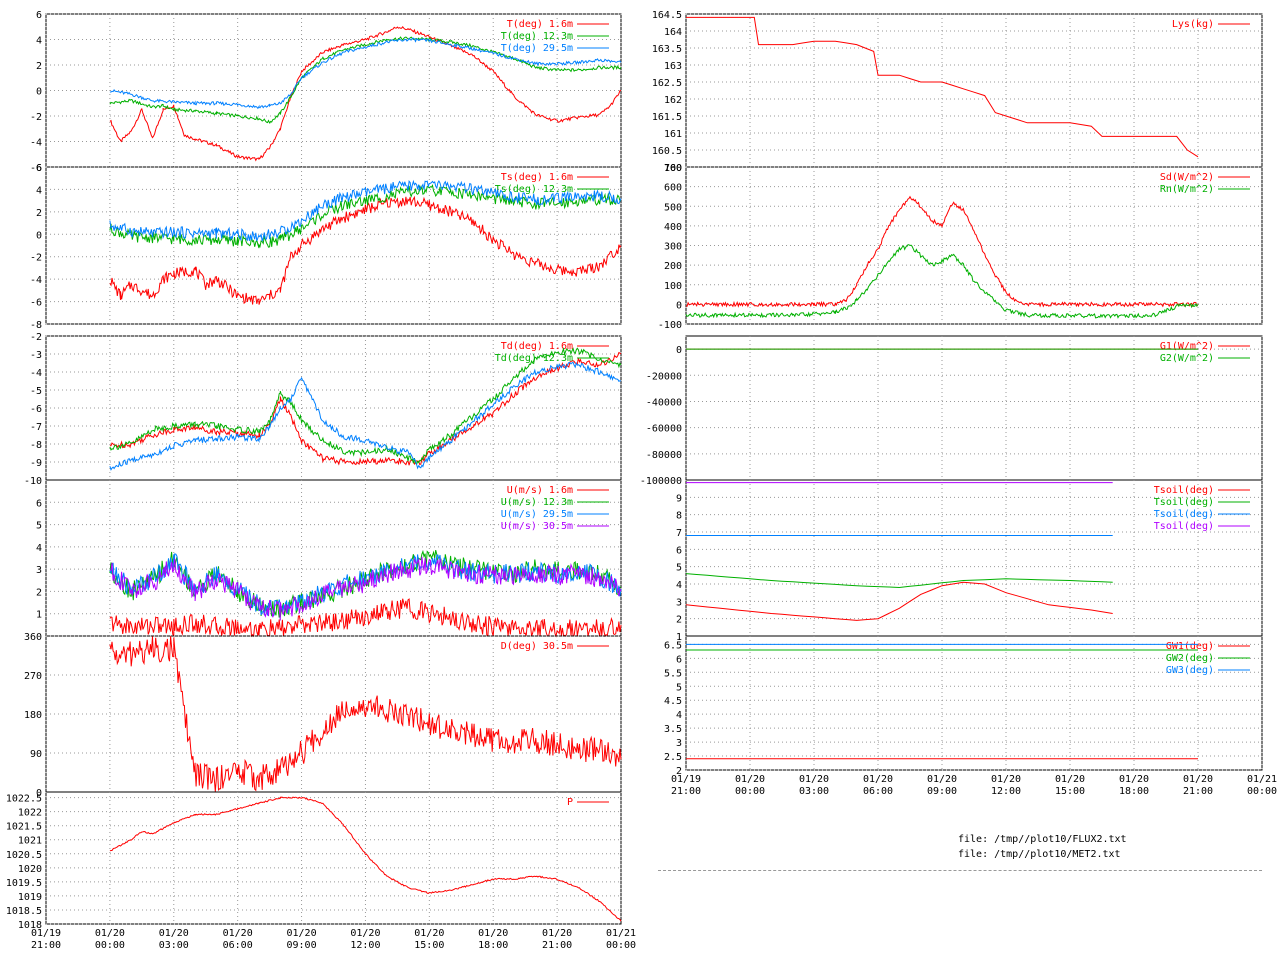 The height and width of the screenshot is (960, 1280). Describe the element at coordinates (33, 676) in the screenshot. I see `y-tick-label: 270` at that location.